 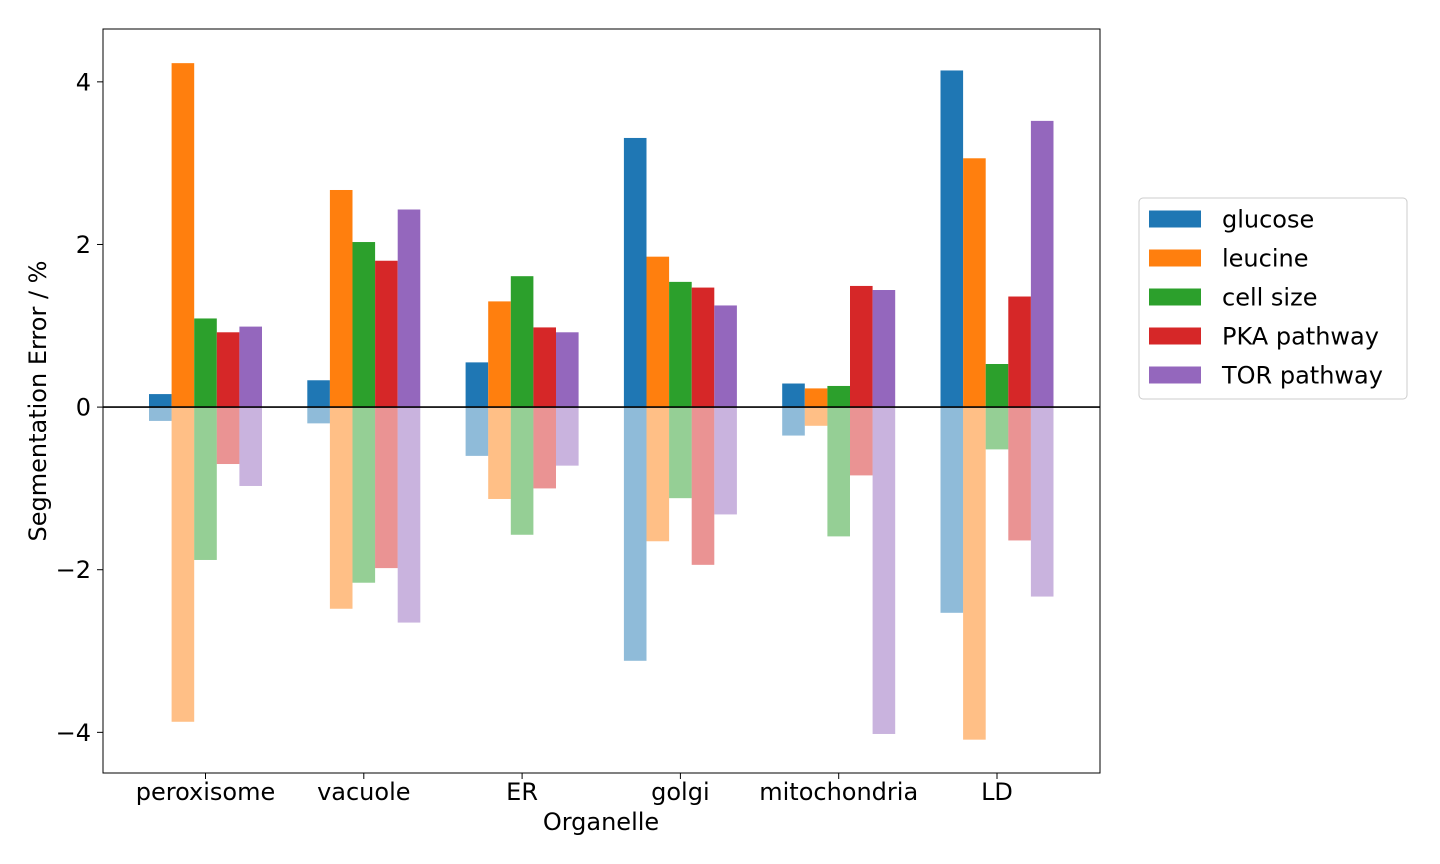 What do you see at coordinates (499, 354) in the screenshot?
I see `bar-leucine-er-positive` at bounding box center [499, 354].